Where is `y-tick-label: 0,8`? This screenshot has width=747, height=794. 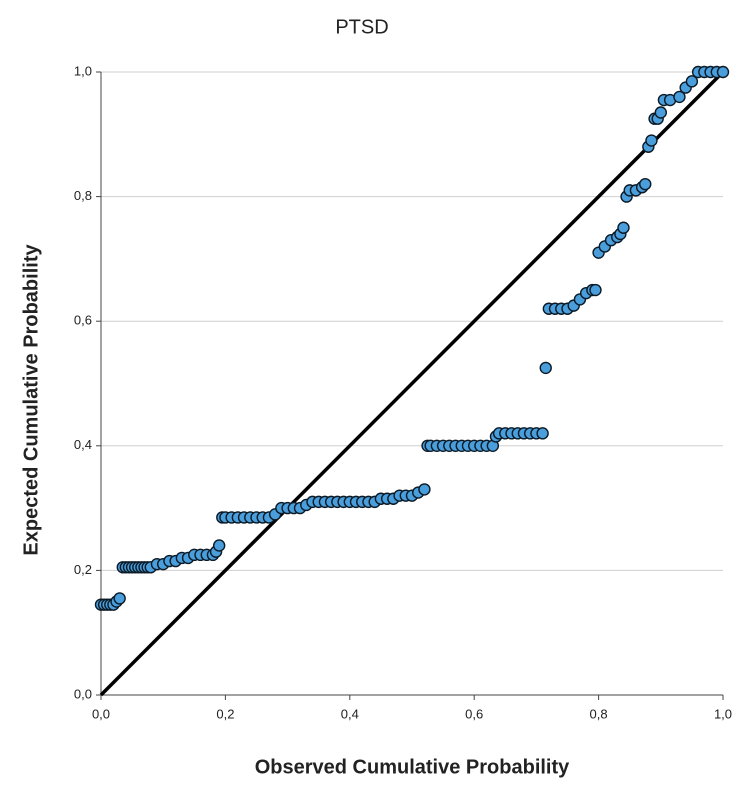
y-tick-label: 0,8 is located at coordinates (83, 195).